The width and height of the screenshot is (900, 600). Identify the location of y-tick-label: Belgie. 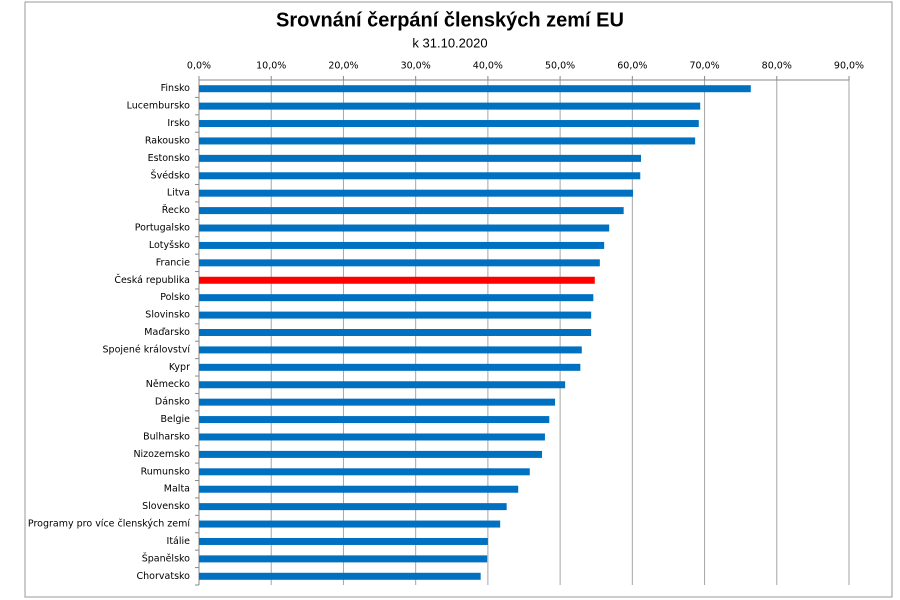
(175, 419).